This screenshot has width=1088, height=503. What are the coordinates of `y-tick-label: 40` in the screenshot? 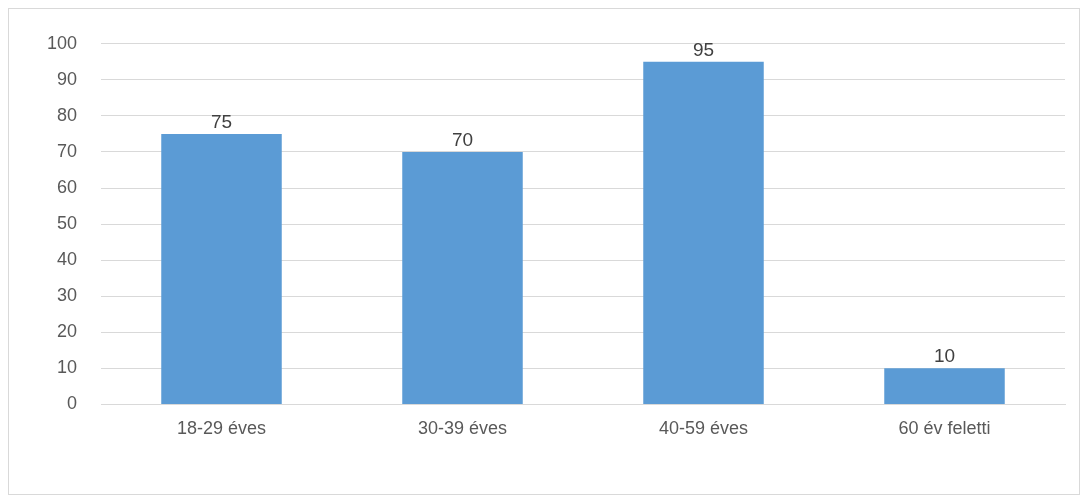 It's located at (66, 259).